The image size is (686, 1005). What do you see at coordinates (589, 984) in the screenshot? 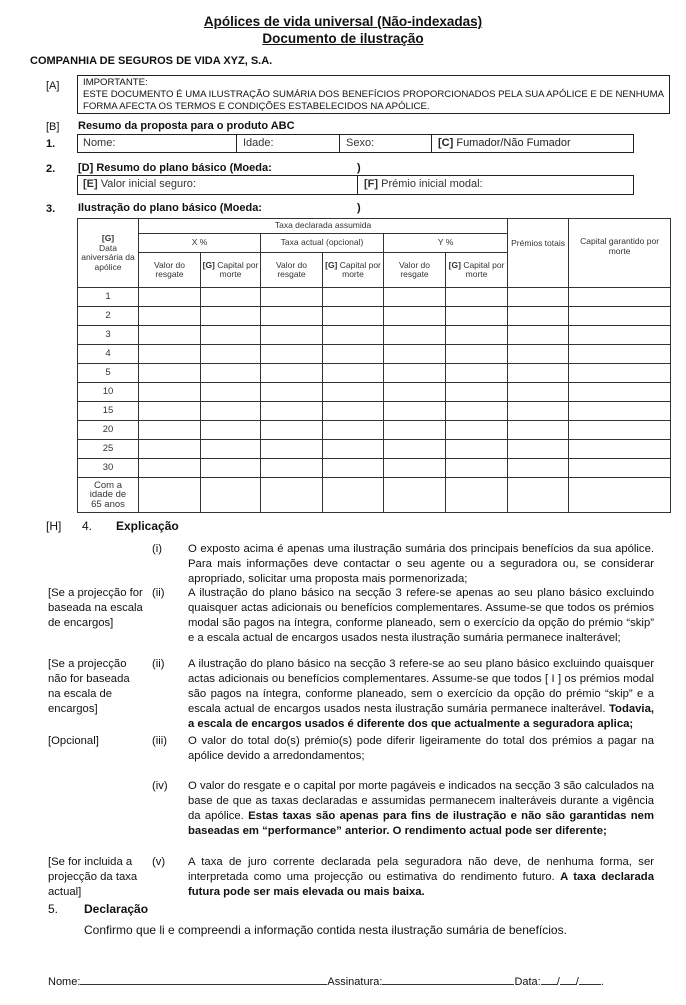
I see `date-year` at bounding box center [589, 984].